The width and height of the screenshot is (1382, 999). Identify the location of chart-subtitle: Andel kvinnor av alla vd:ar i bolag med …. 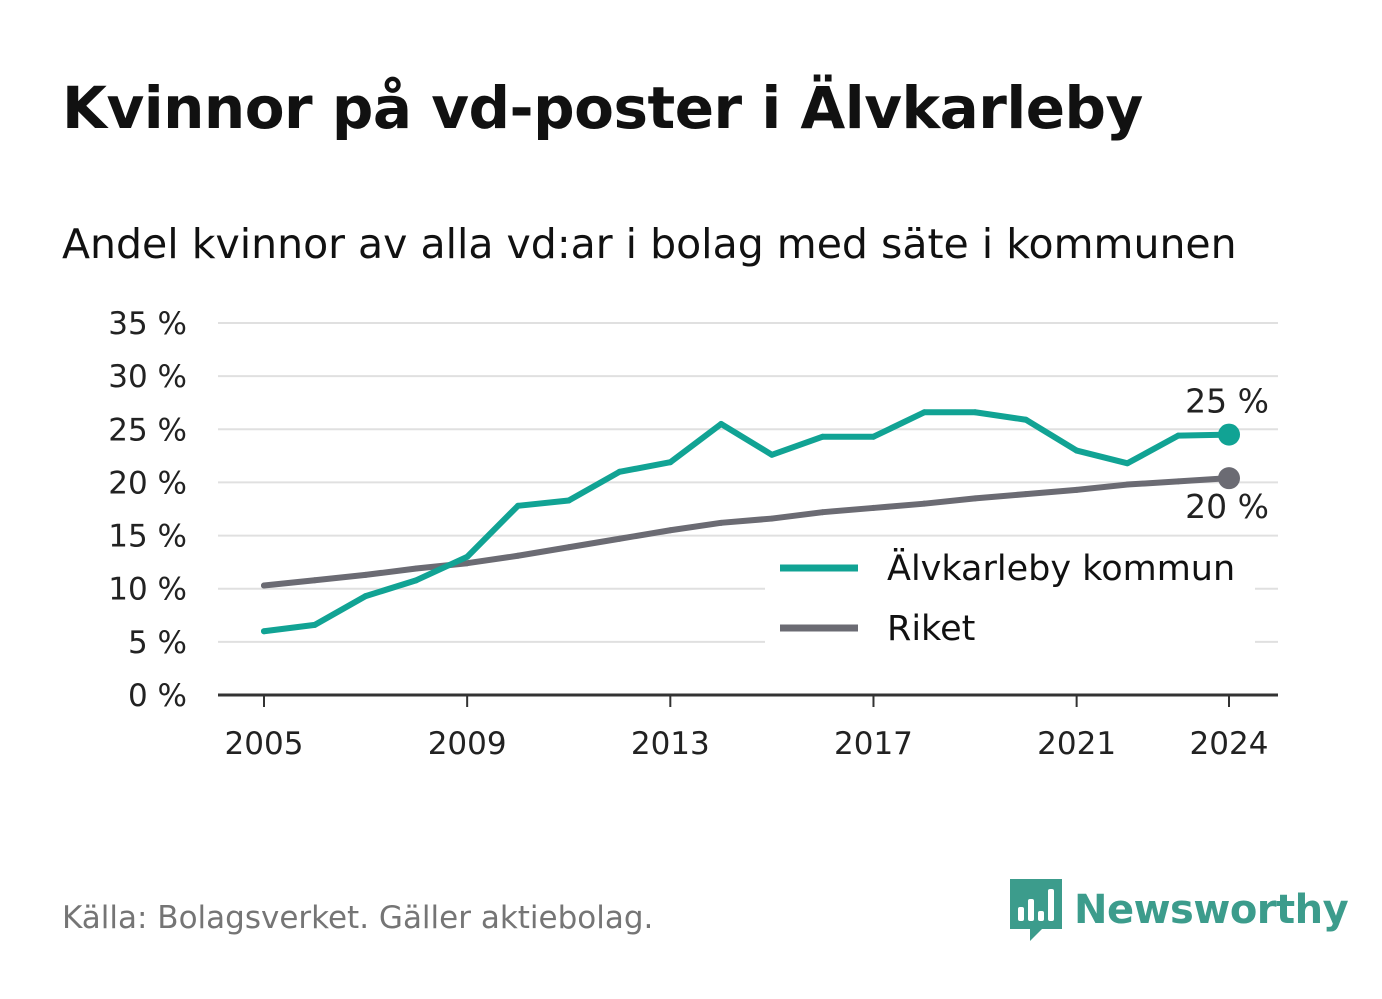
(649, 244).